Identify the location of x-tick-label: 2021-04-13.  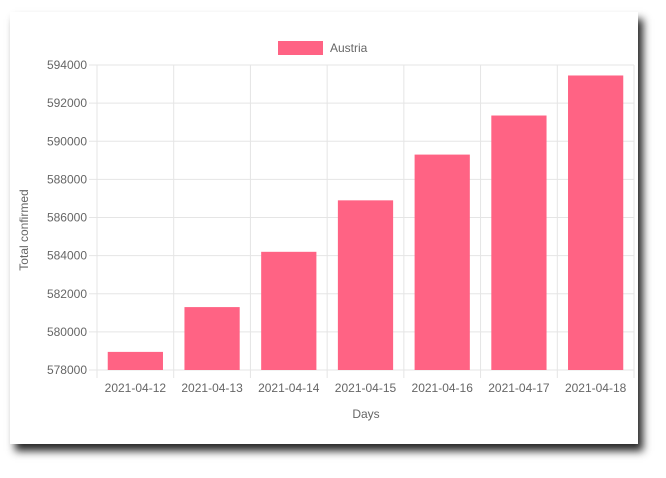
(212, 388).